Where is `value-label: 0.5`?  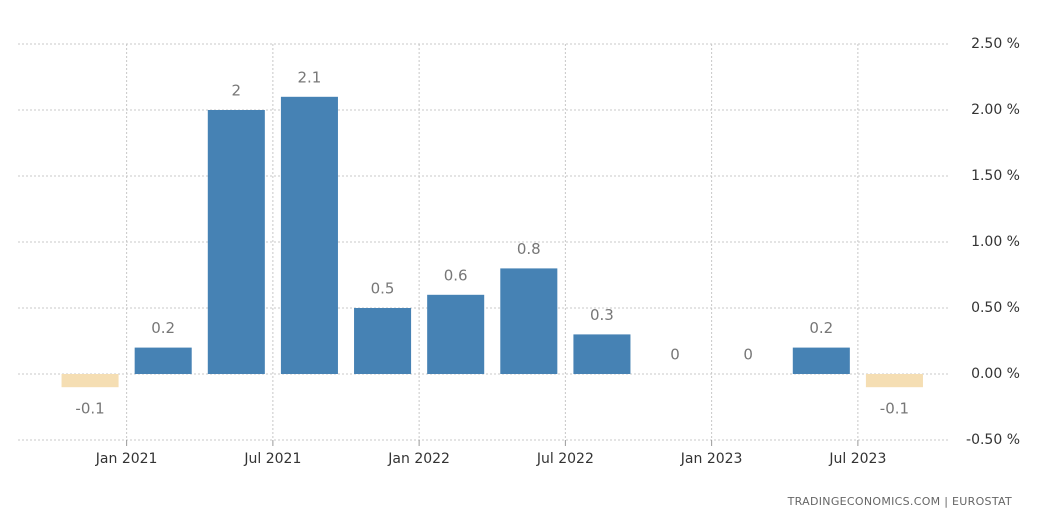
value-label: 0.5 is located at coordinates (383, 289).